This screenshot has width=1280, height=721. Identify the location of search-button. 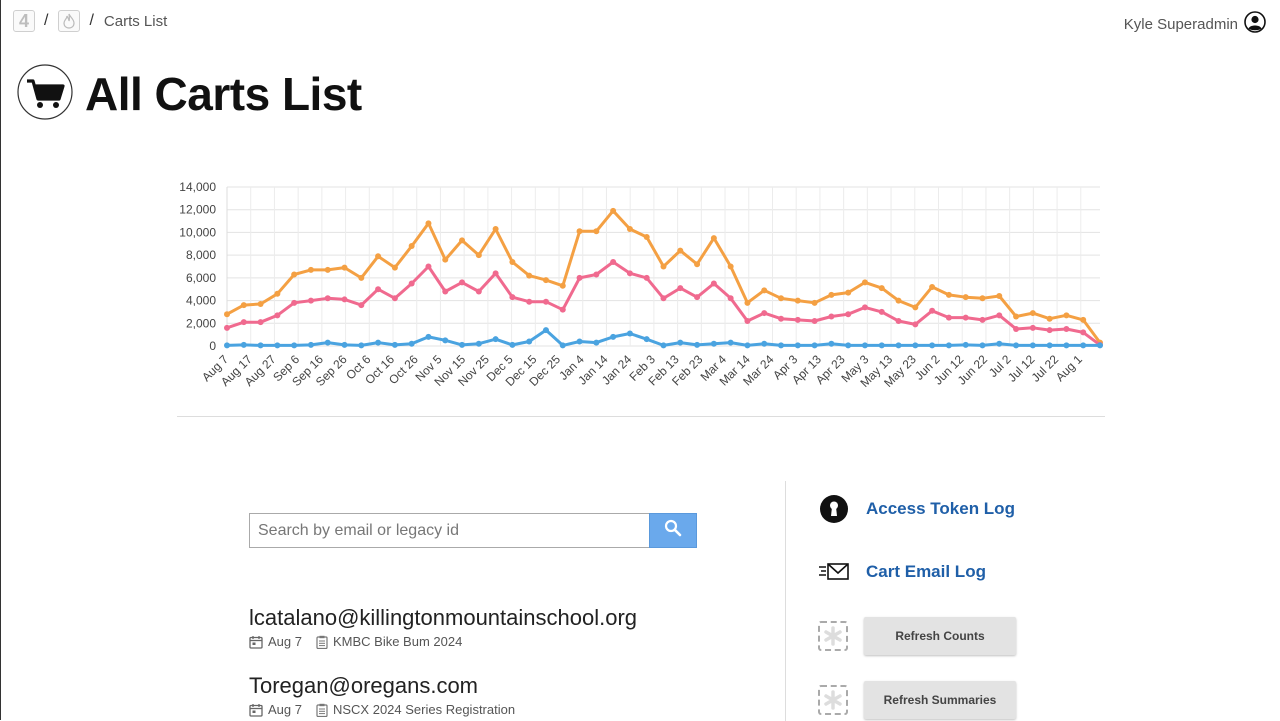
(673, 530).